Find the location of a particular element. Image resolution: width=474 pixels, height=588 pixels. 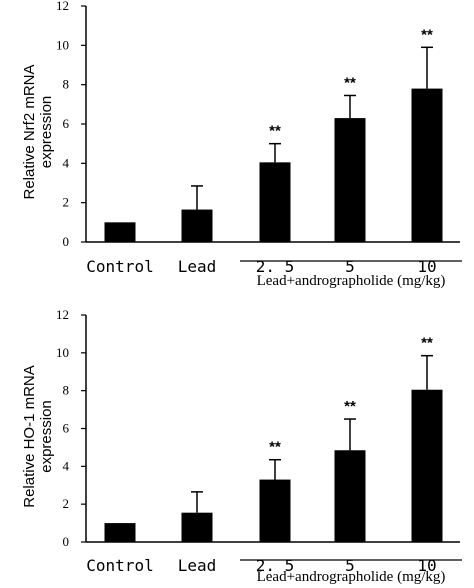

y-axis-label: Relative HO-1 mRNAexpression is located at coordinates (38, 436).